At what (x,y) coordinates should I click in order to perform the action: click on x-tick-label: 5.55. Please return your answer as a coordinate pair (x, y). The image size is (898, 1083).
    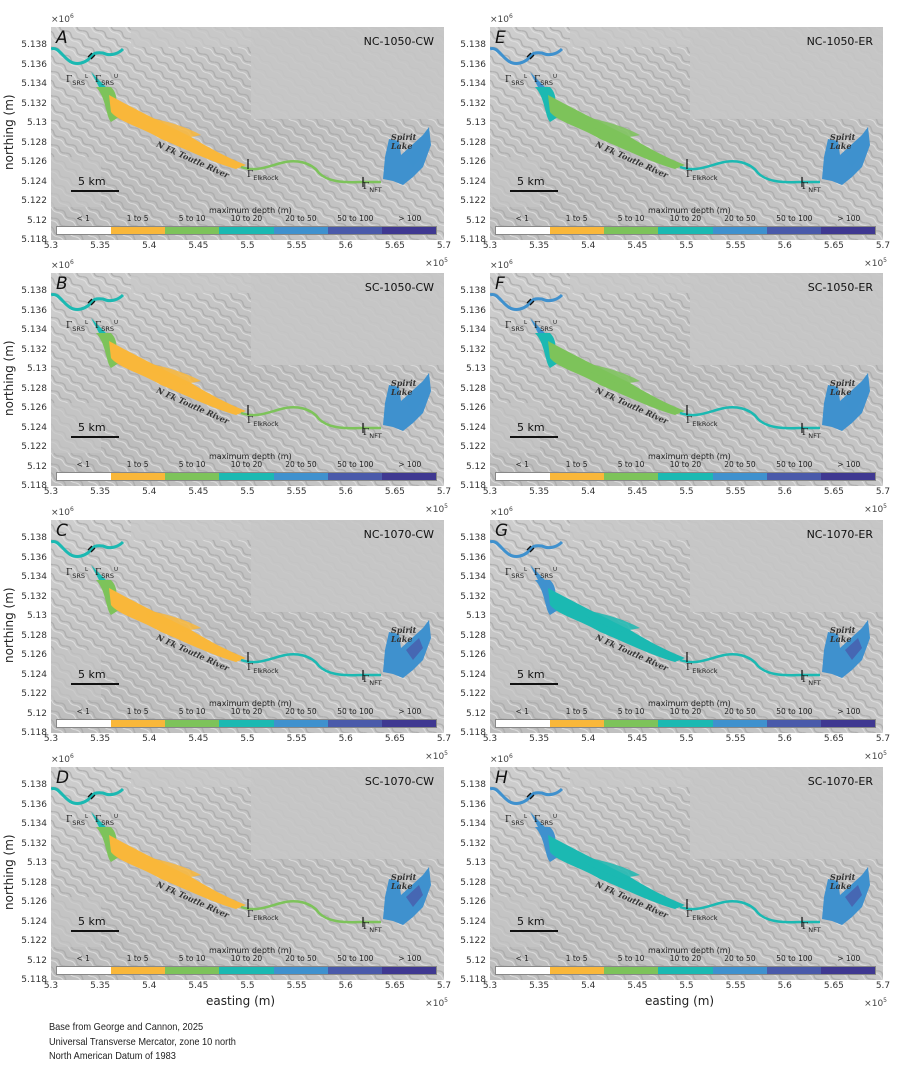
    Looking at the image, I should click on (735, 986).